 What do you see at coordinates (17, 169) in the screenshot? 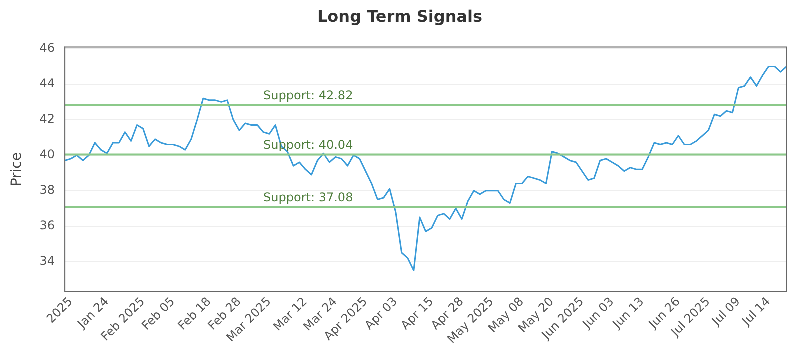
I see `y-axis-title: Price` at bounding box center [17, 169].